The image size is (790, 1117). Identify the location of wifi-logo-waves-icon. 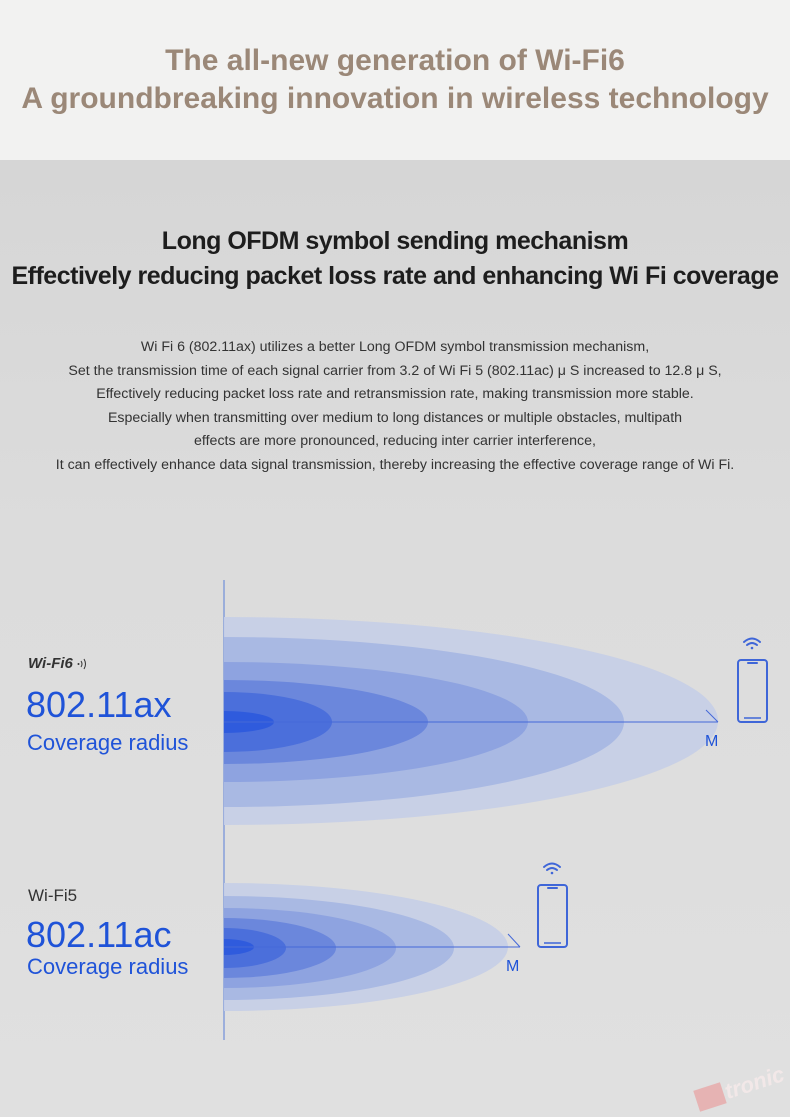
(81, 664).